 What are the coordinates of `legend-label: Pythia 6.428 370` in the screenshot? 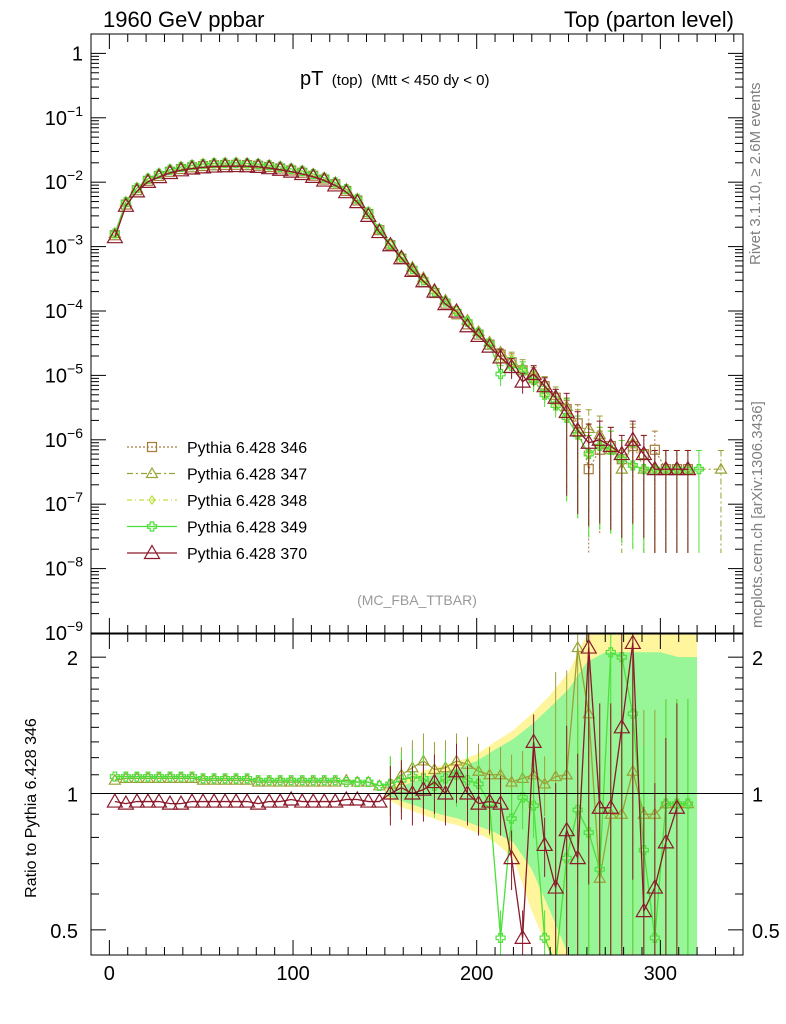 It's located at (247, 554).